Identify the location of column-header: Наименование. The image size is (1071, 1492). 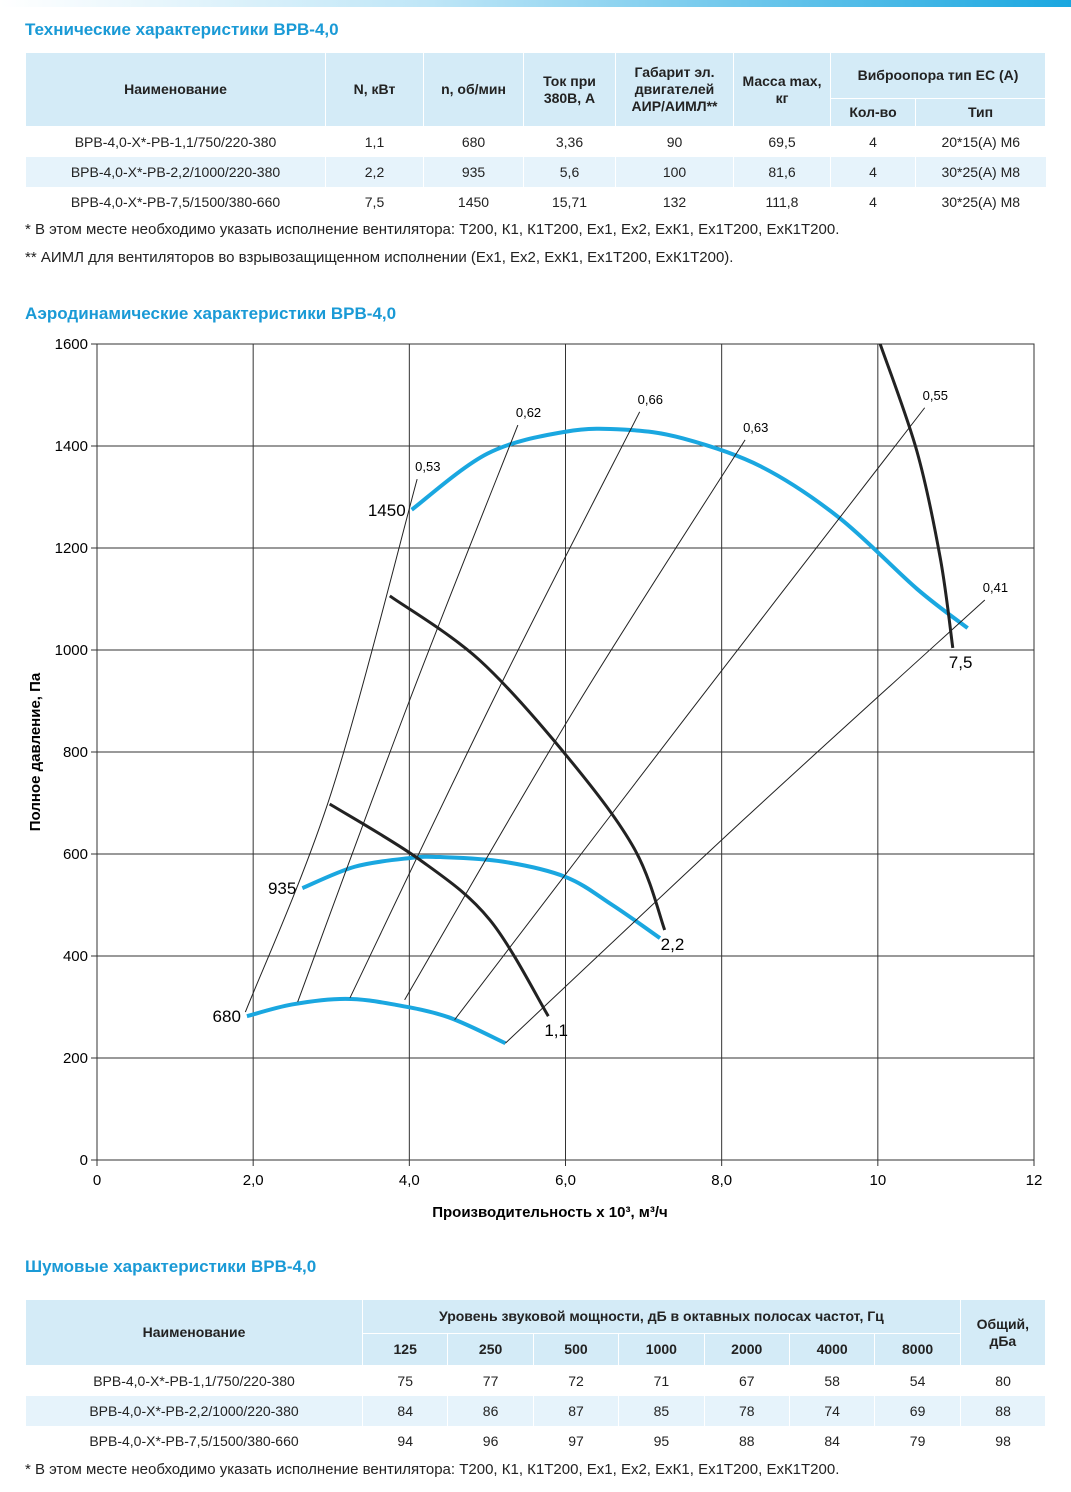
(194, 1332).